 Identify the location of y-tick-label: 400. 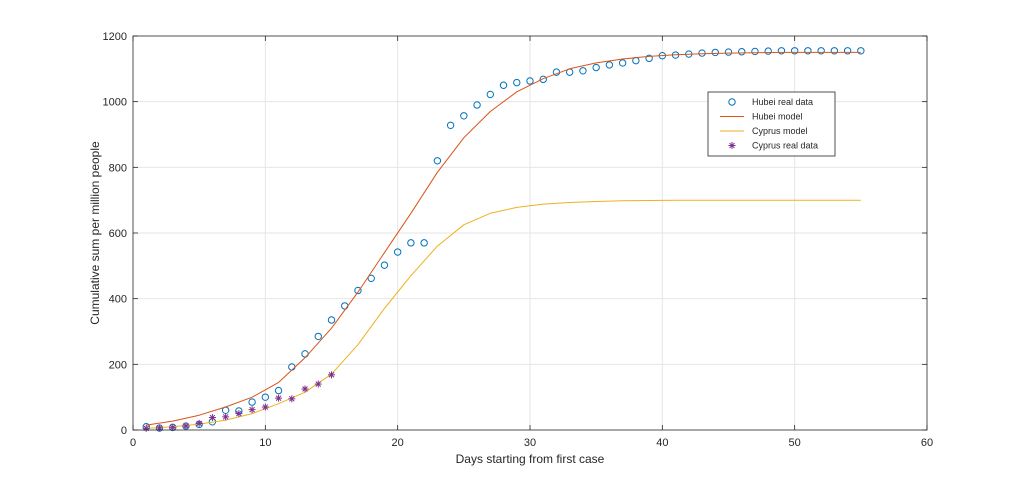
(118, 300).